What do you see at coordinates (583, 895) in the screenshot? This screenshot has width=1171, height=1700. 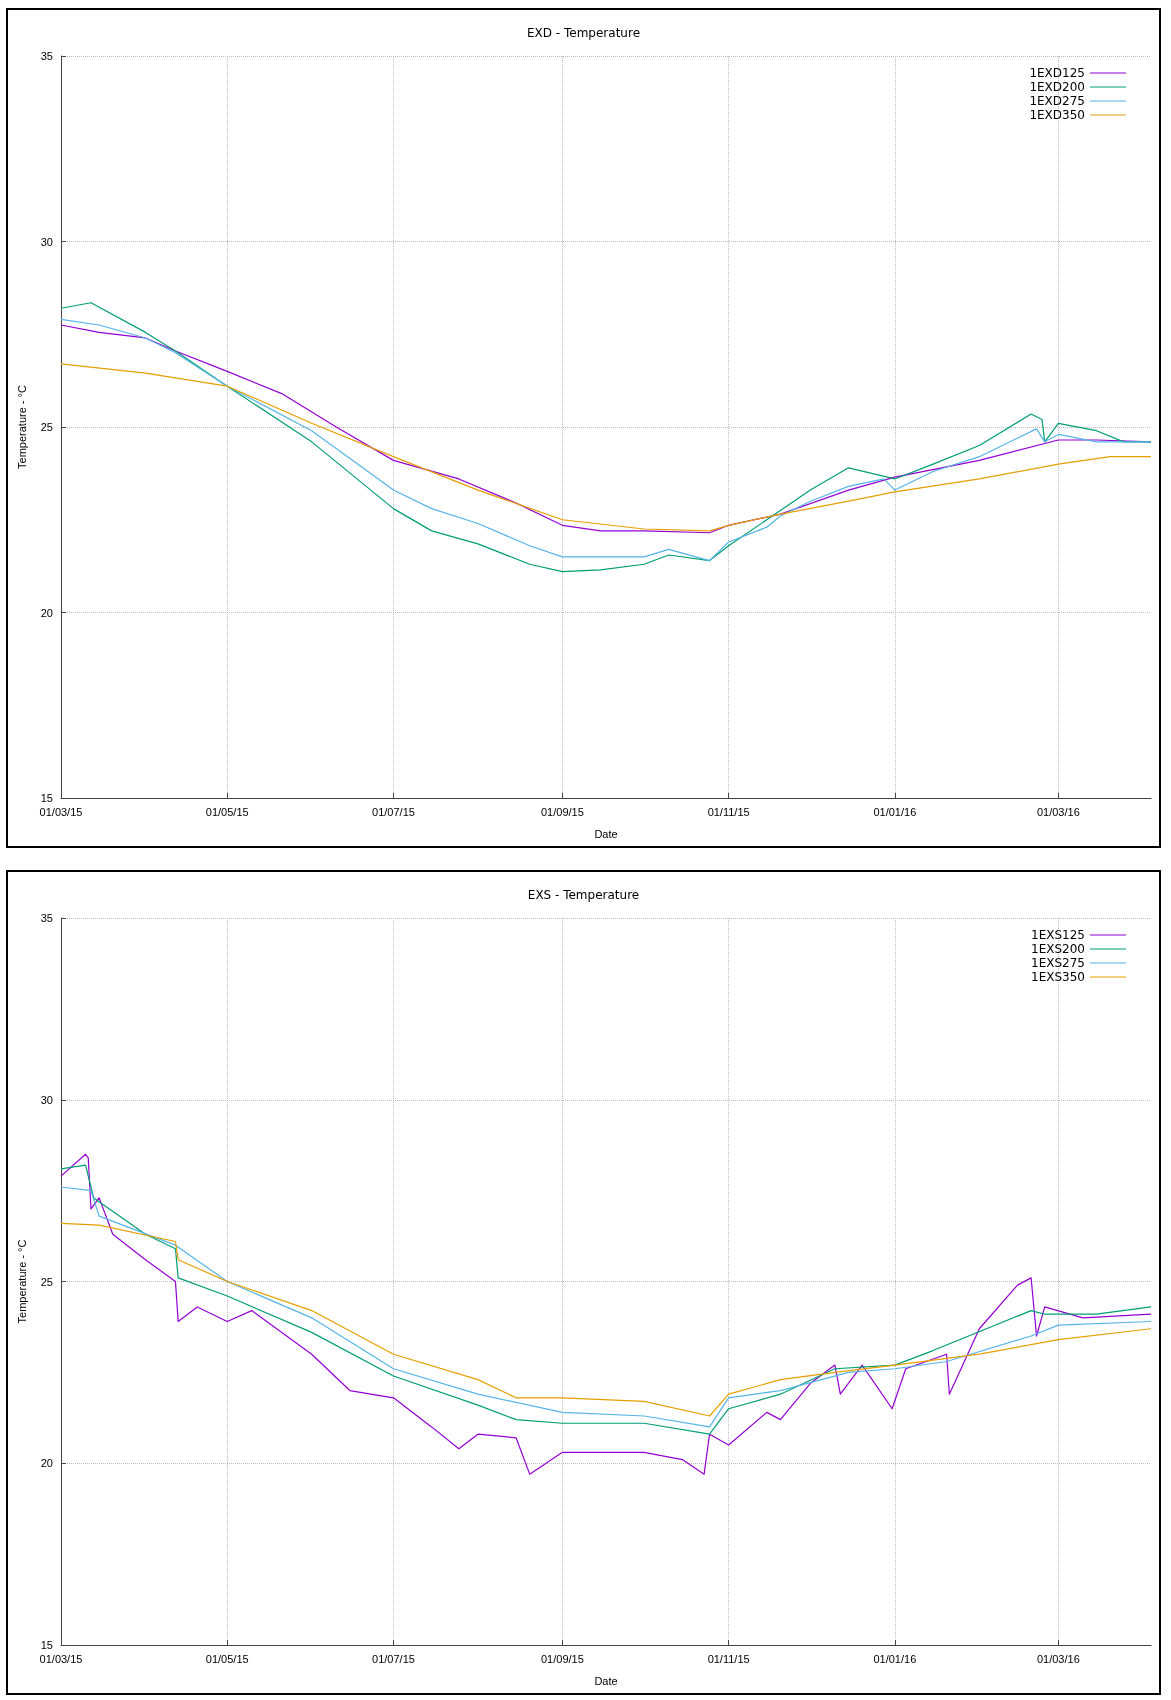 I see `chart-title: EXS - Temperature` at bounding box center [583, 895].